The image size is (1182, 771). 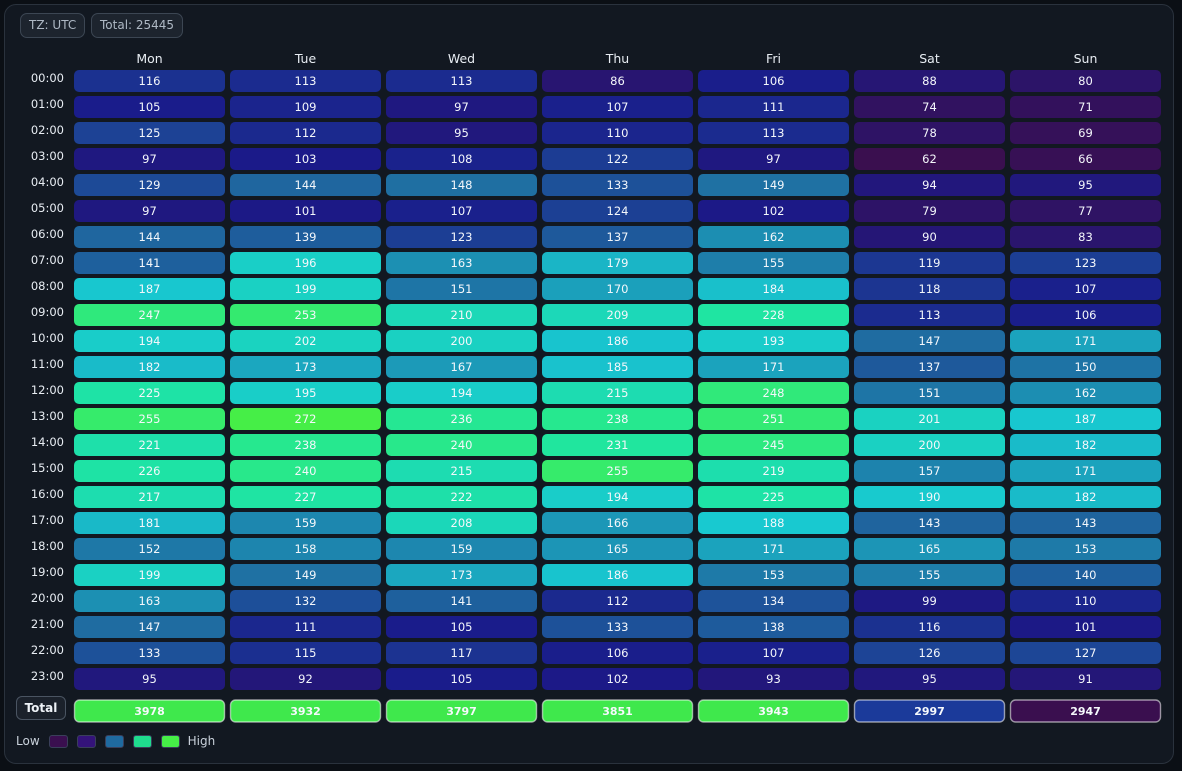 I want to click on cell-value: 162, so click(x=774, y=237).